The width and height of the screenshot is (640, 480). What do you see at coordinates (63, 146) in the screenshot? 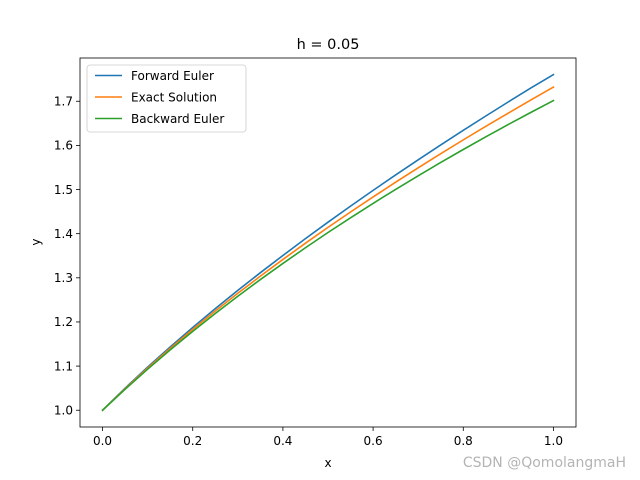
I see `y-tick-label: 1.6` at bounding box center [63, 146].